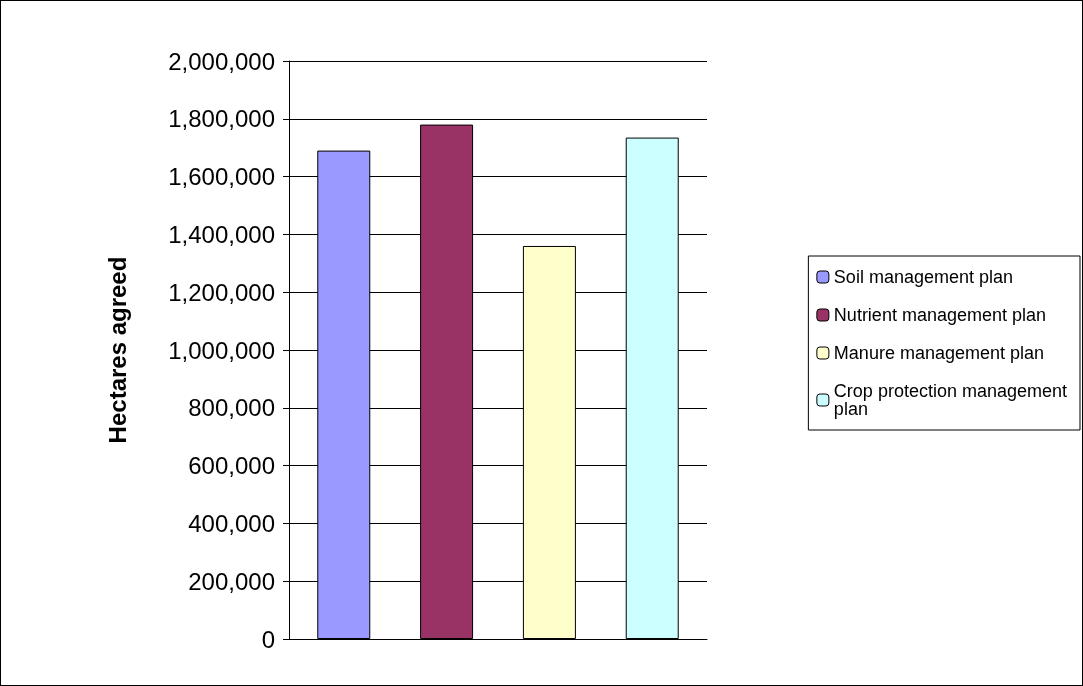 This screenshot has height=686, width=1083. What do you see at coordinates (221, 61) in the screenshot?
I see `y-tick-label: 2,000,000` at bounding box center [221, 61].